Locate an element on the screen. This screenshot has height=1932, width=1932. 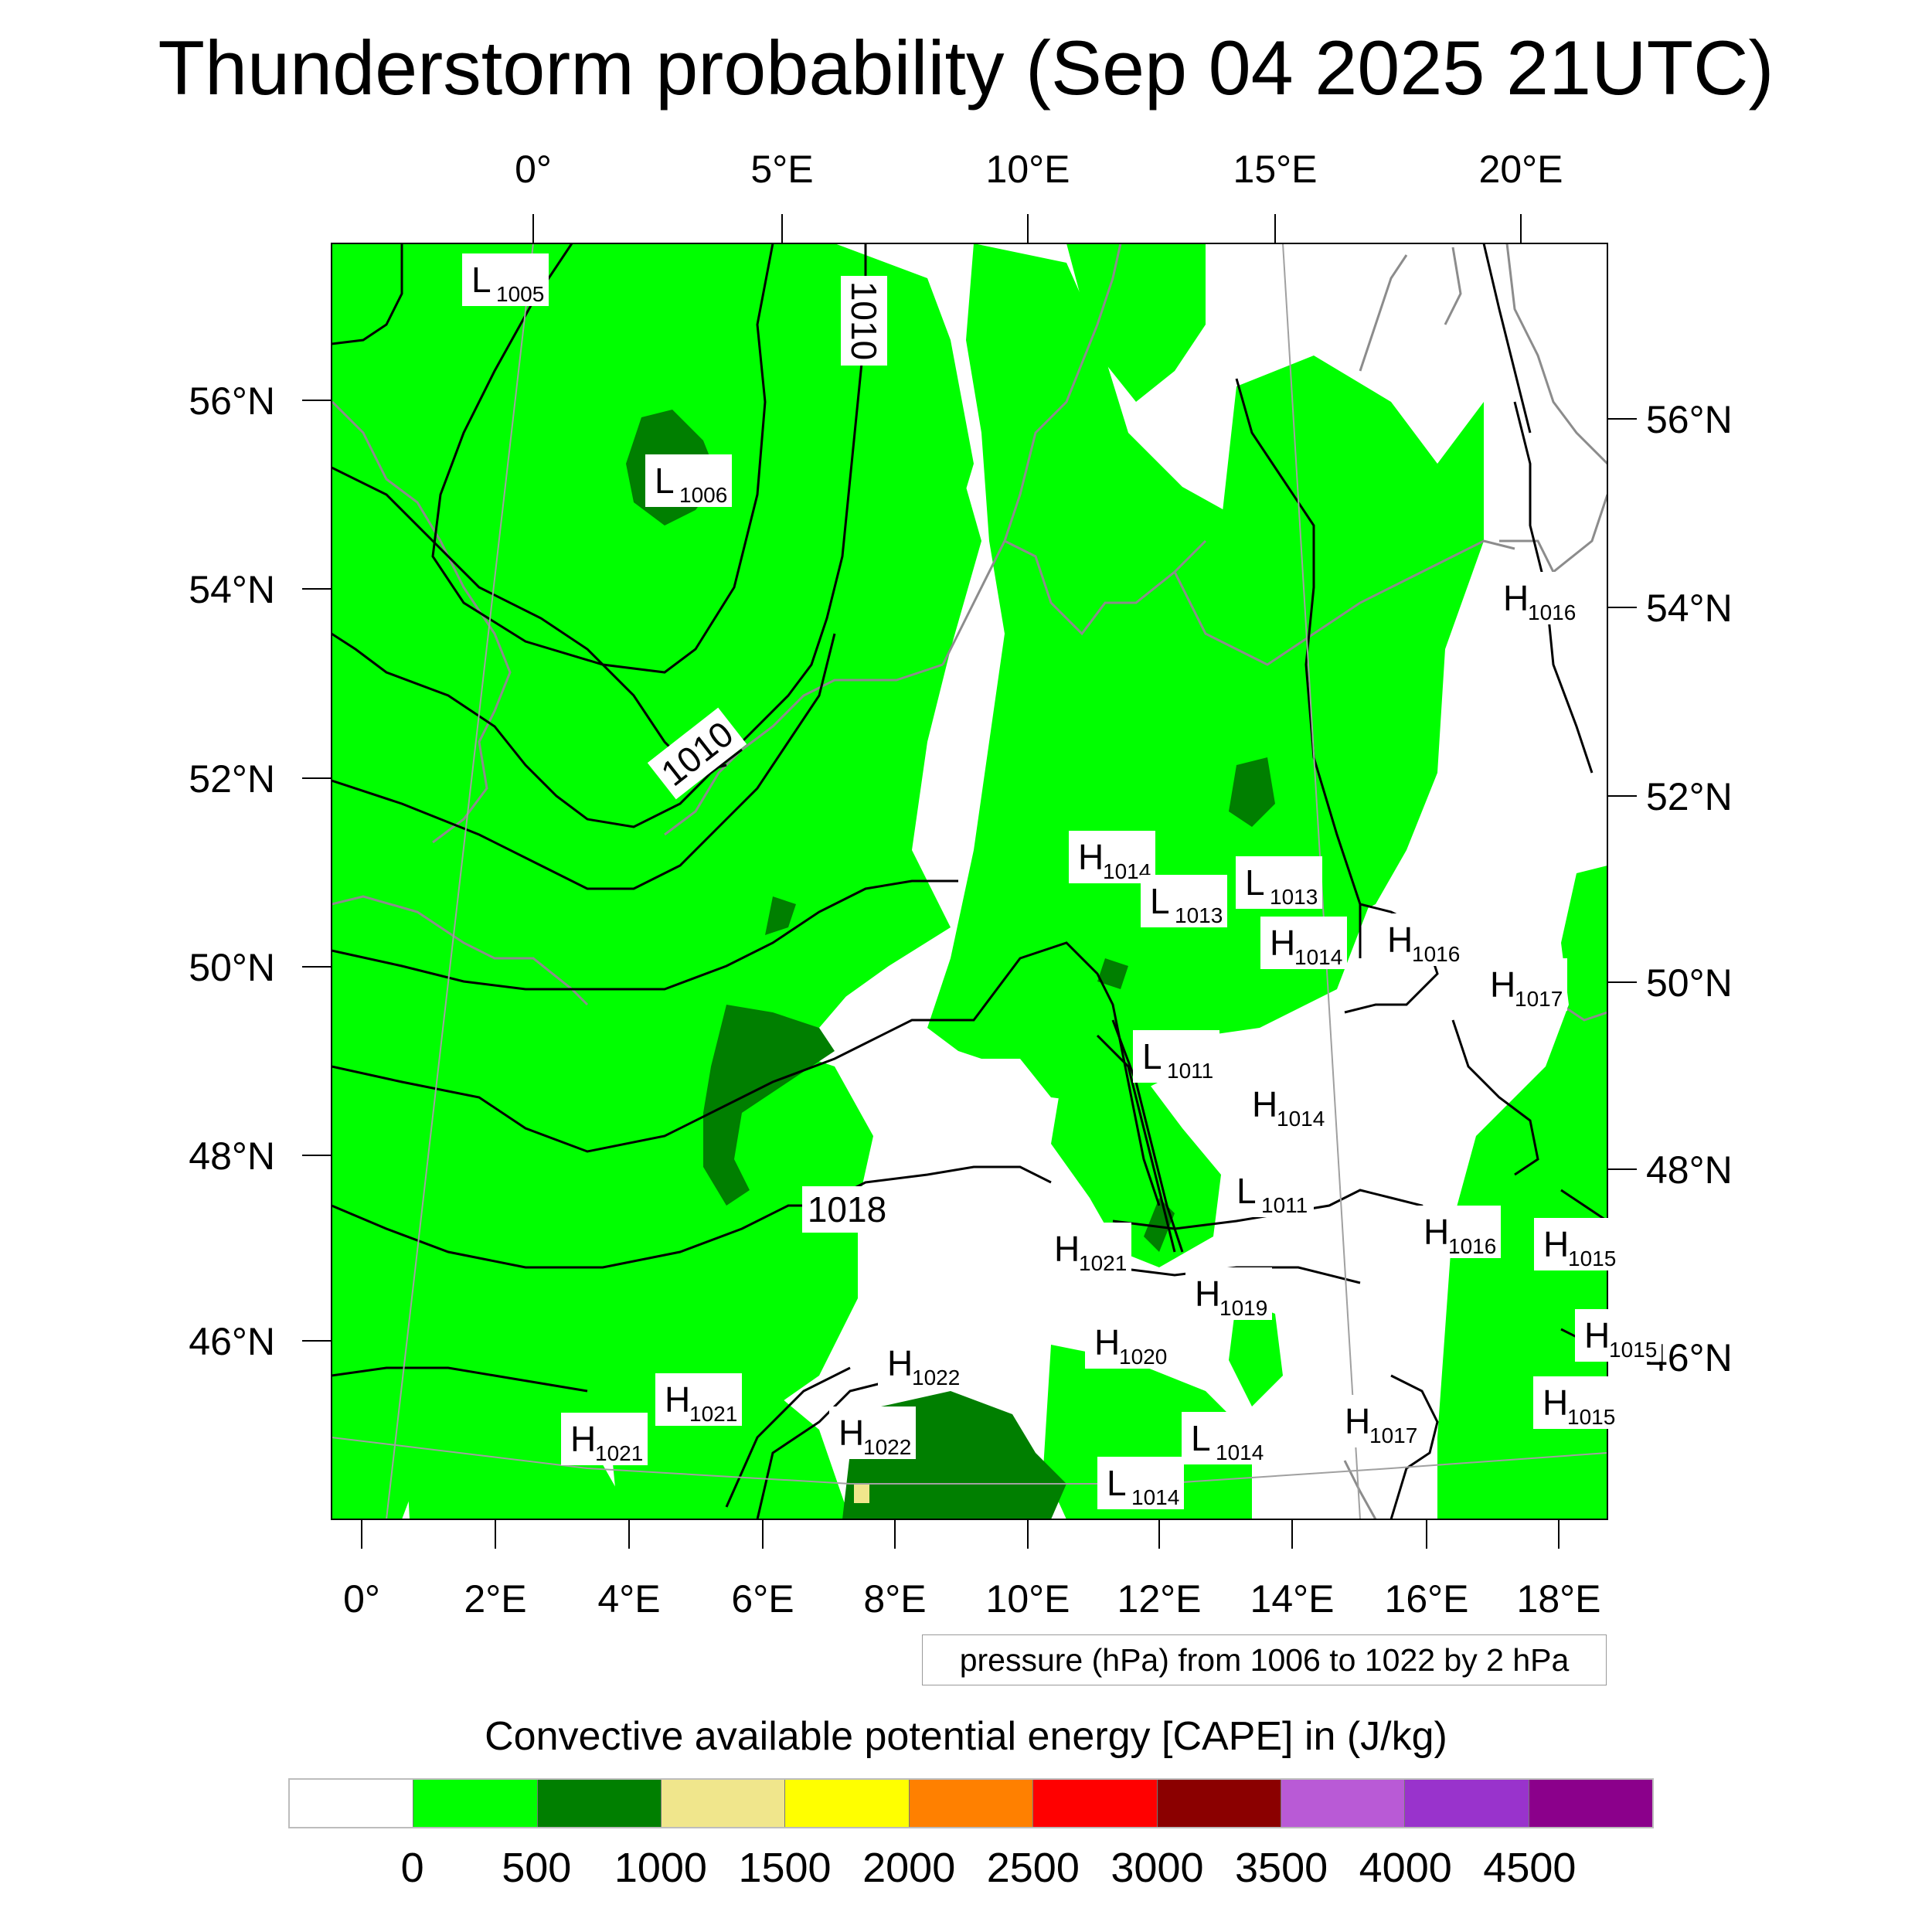
colorbar-tick-label: 1000 is located at coordinates (660, 1868).